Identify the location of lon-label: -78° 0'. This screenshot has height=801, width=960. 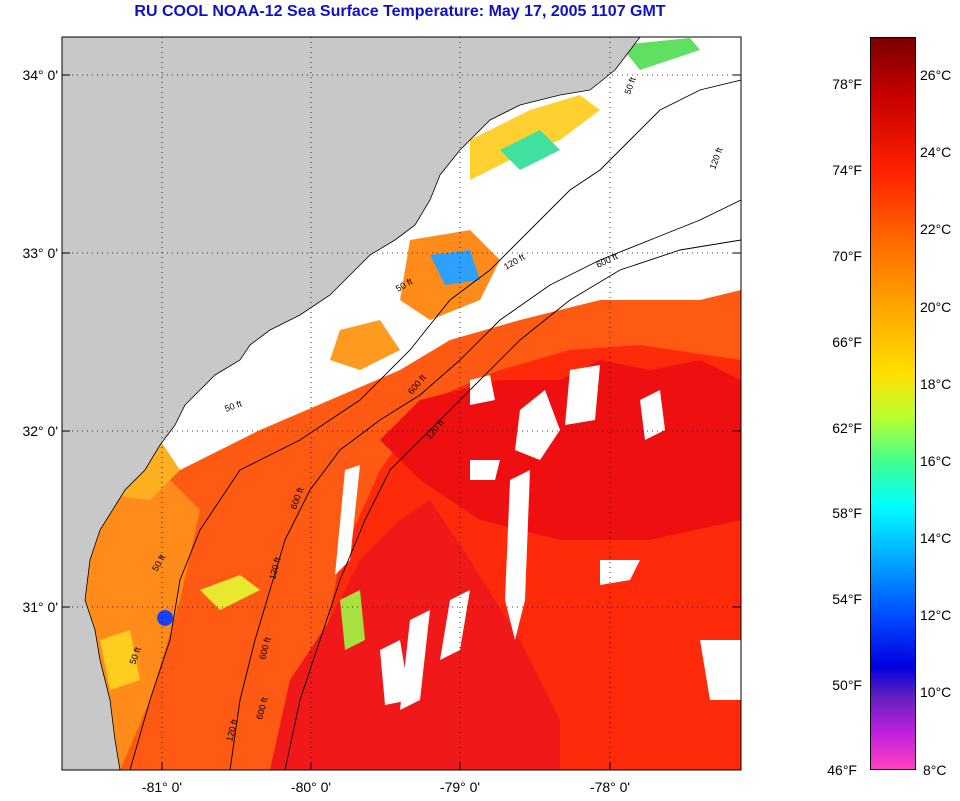
(610, 787).